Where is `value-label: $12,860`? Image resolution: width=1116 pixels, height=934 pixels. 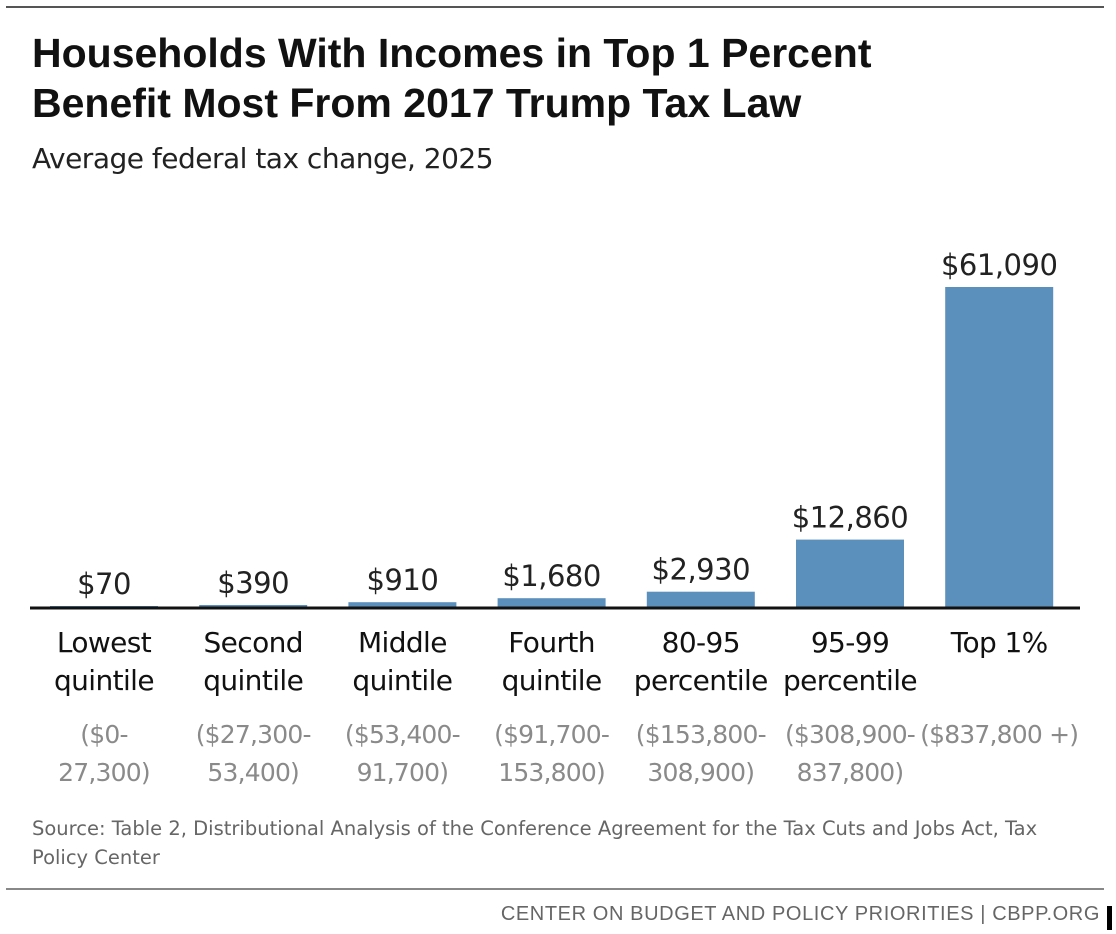 value-label: $12,860 is located at coordinates (850, 518).